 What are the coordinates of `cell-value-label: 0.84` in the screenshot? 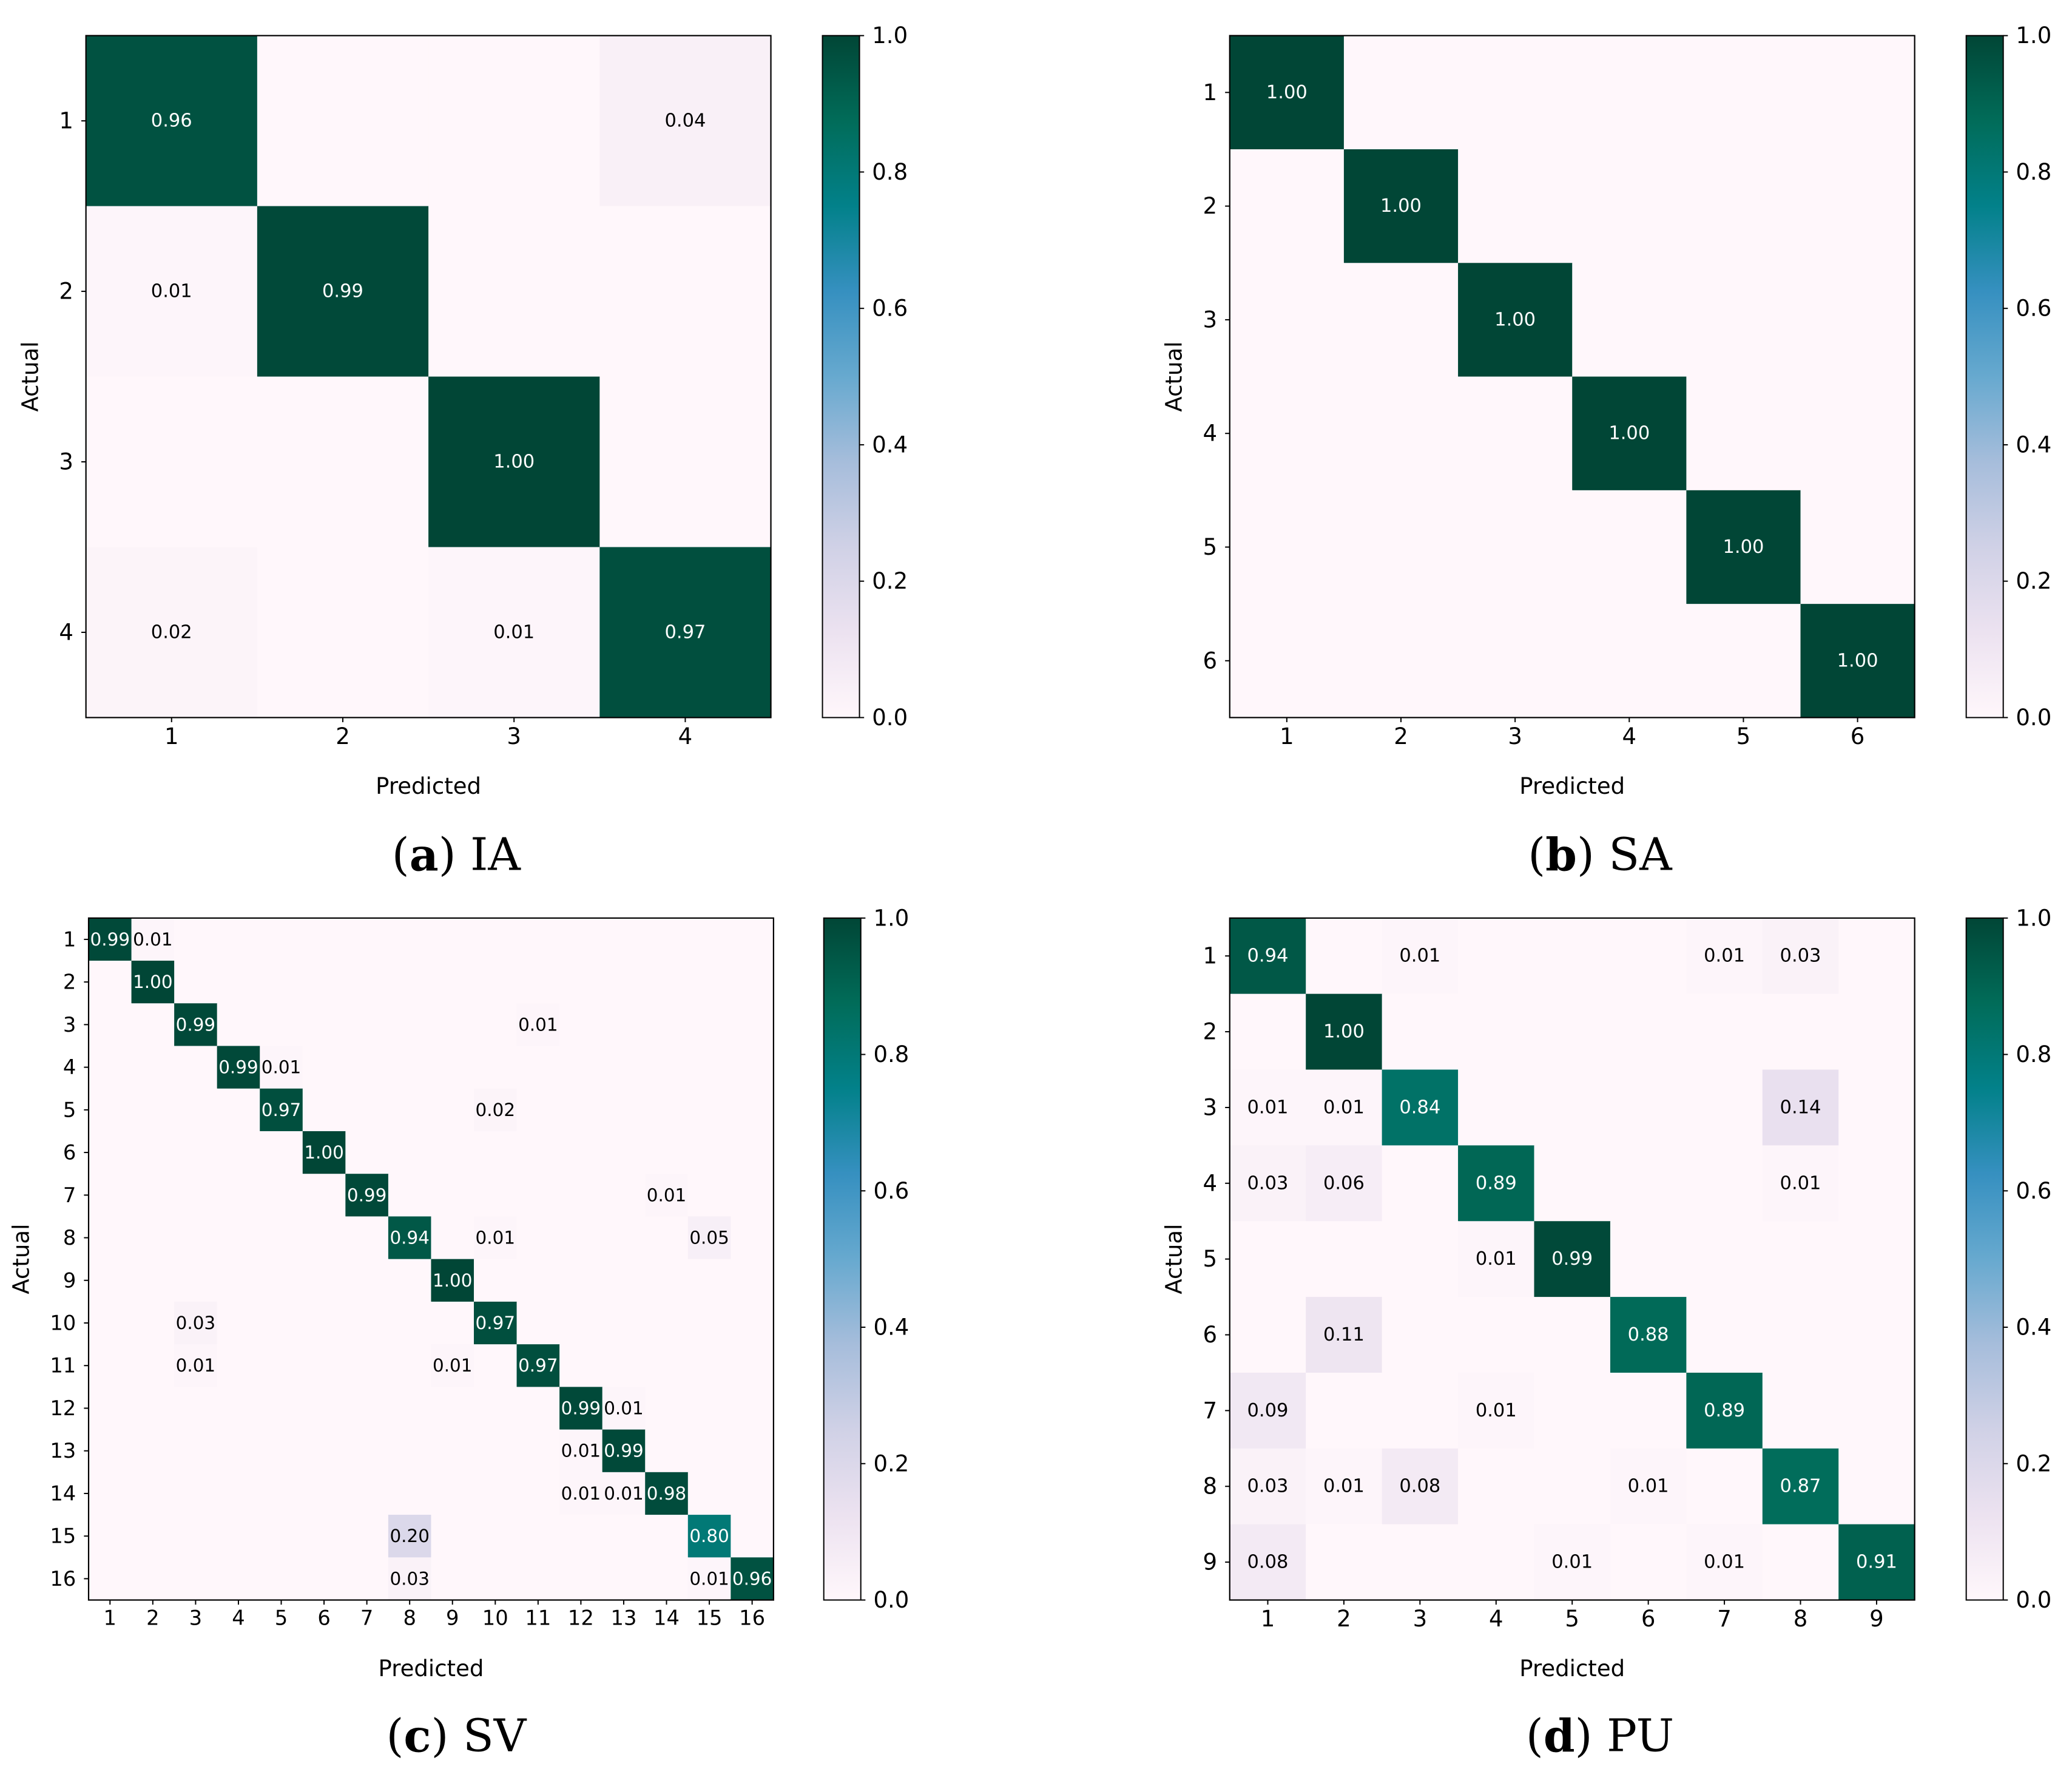 It's located at (1419, 1107).